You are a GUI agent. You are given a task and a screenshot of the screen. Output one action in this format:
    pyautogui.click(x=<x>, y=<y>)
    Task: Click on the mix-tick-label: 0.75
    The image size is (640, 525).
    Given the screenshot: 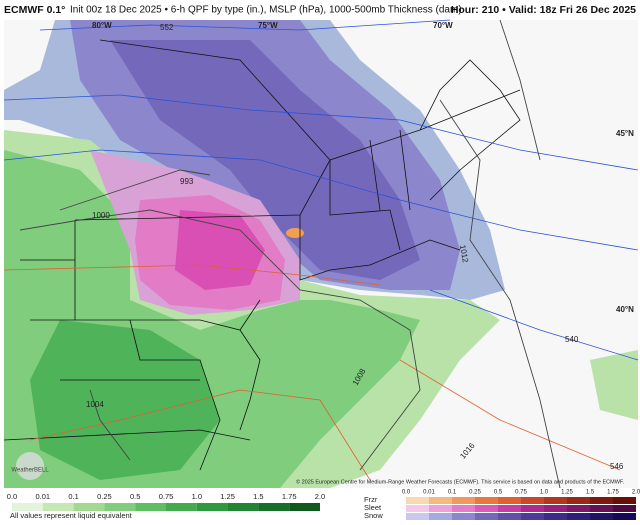 What is the action you would take?
    pyautogui.click(x=521, y=493)
    